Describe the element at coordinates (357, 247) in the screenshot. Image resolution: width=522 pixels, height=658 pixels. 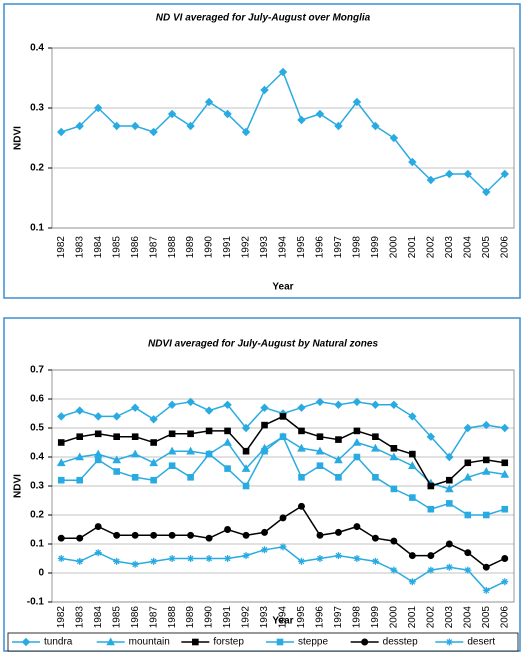
I see `x-tick-label: 1998` at that location.